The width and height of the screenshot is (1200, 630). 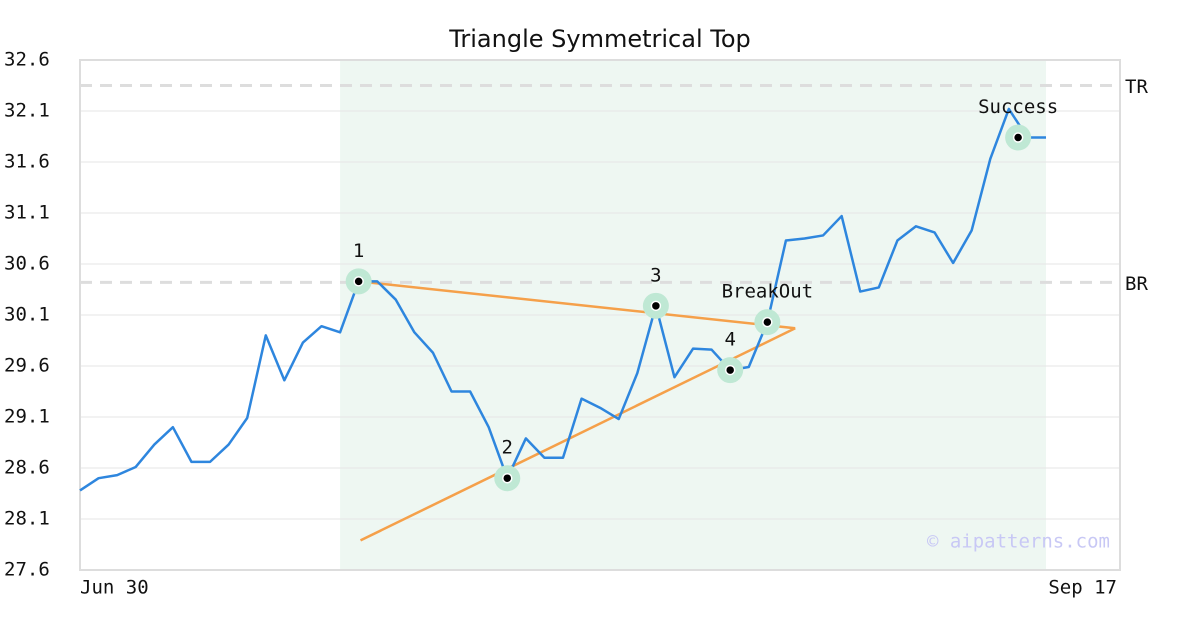 I want to click on annotation-label: 1, so click(x=358, y=251).